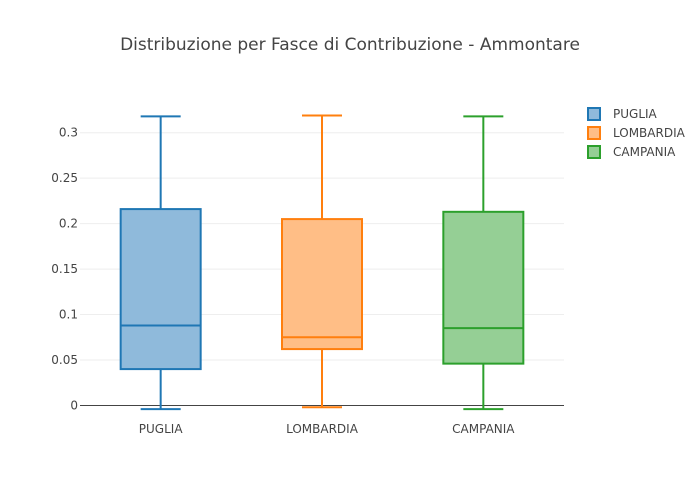 Image resolution: width=700 pixels, height=500 pixels. Describe the element at coordinates (64, 178) in the screenshot. I see `y-tick-label: 0.25` at that location.